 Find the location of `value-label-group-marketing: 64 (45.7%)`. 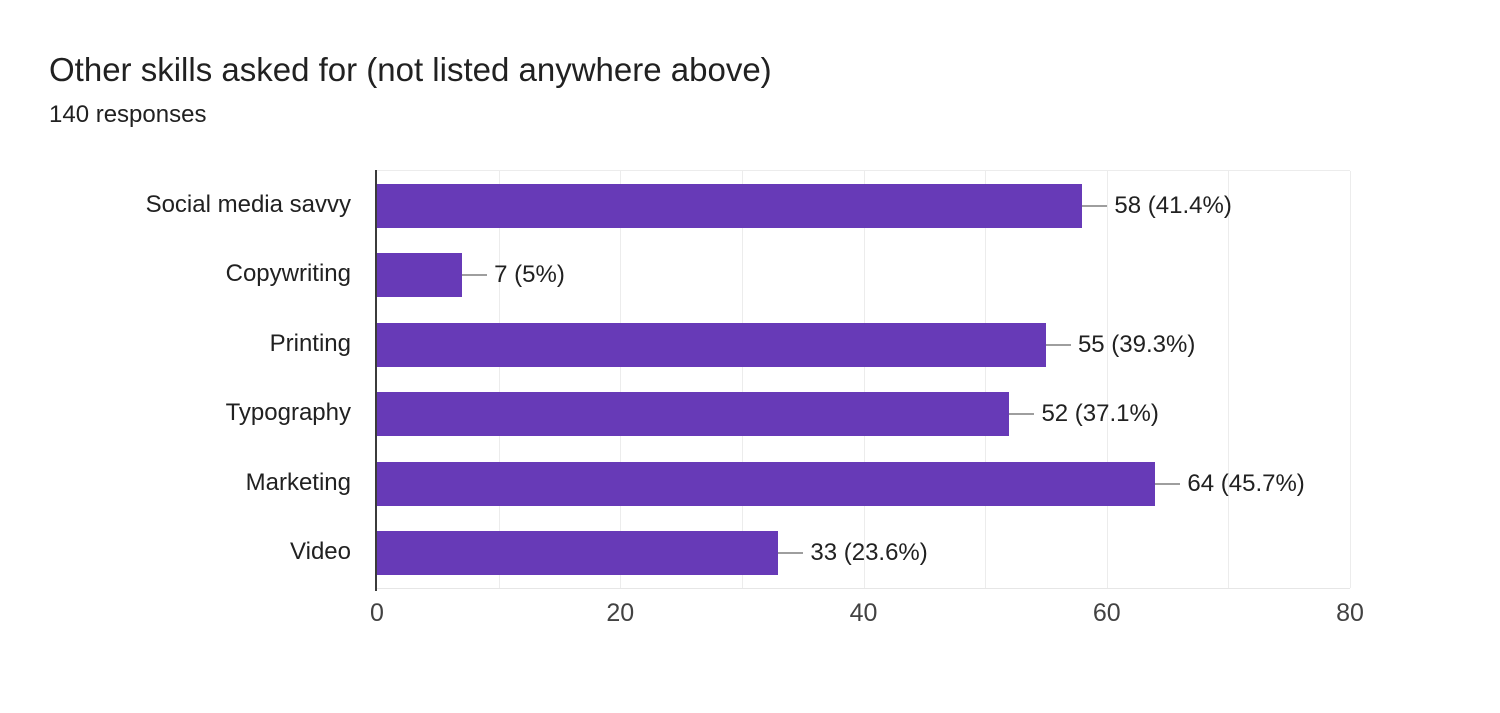

value-label-group-marketing: 64 (45.7%) is located at coordinates (1230, 483).